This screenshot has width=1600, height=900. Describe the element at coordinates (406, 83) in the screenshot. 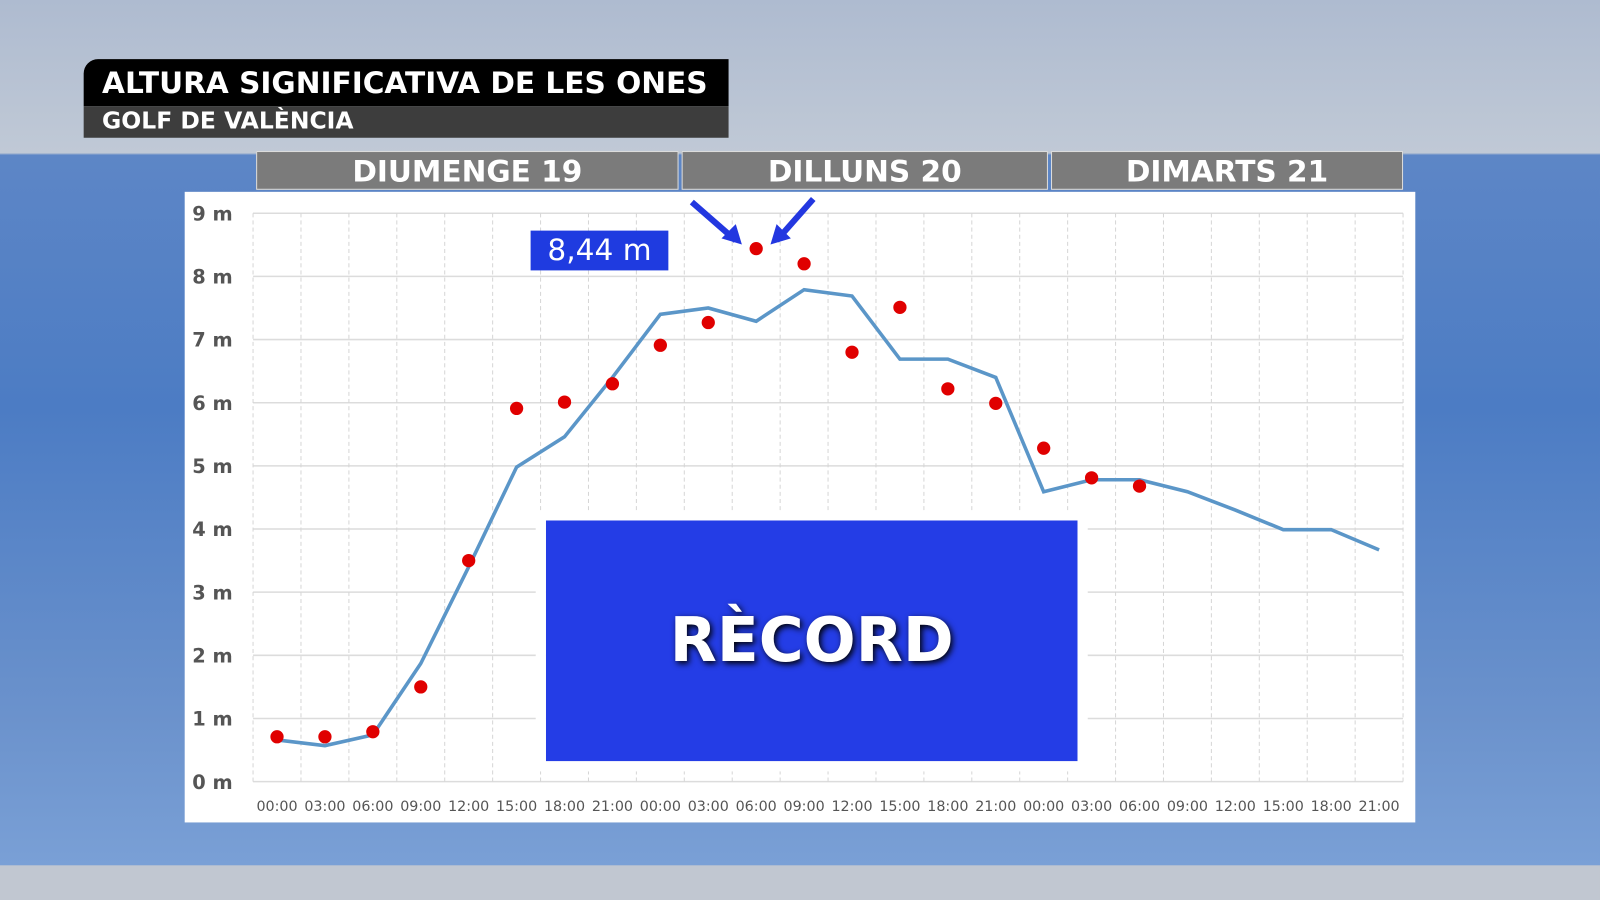

I see `page-title: ALTURA SIGNIFICATIVA DE LES ONES` at that location.